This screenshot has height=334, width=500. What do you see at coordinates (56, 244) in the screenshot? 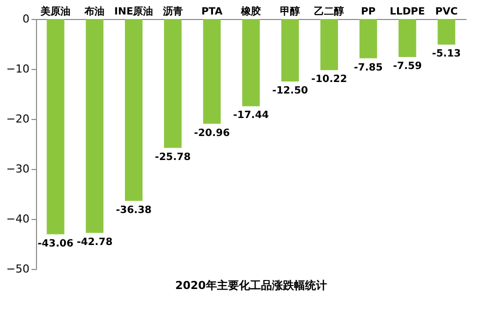
I see `data-label: -43.06` at bounding box center [56, 244].